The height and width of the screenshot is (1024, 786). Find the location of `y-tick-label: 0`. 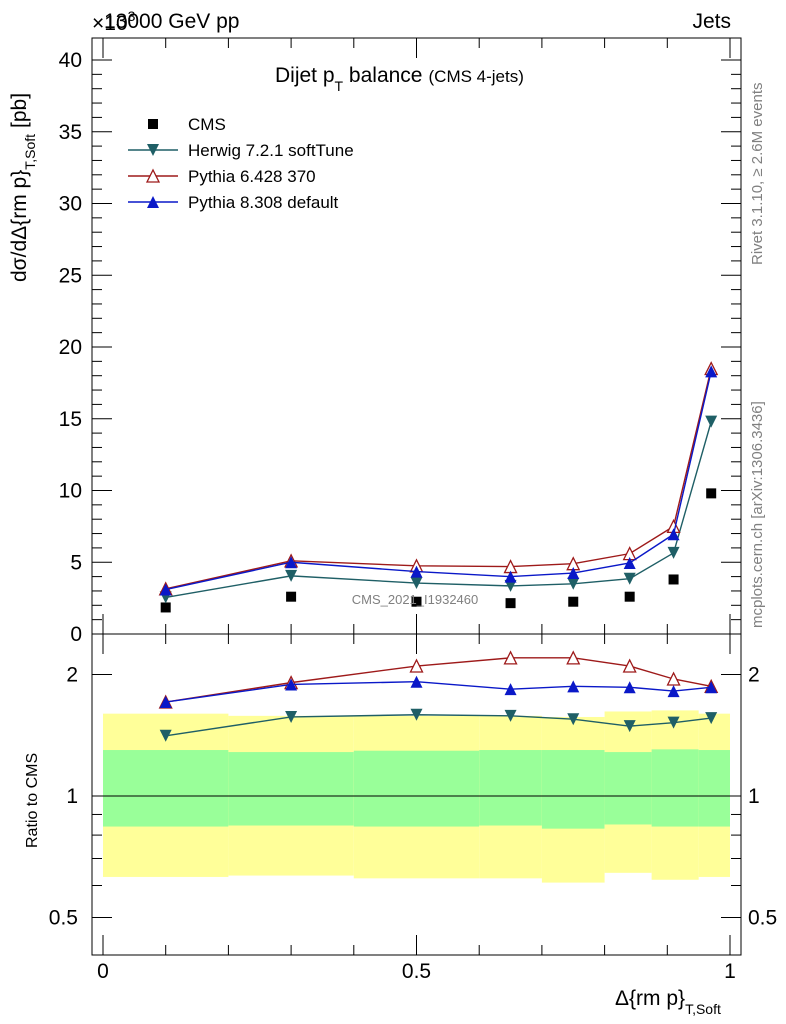

y-tick-label: 0 is located at coordinates (76, 634).